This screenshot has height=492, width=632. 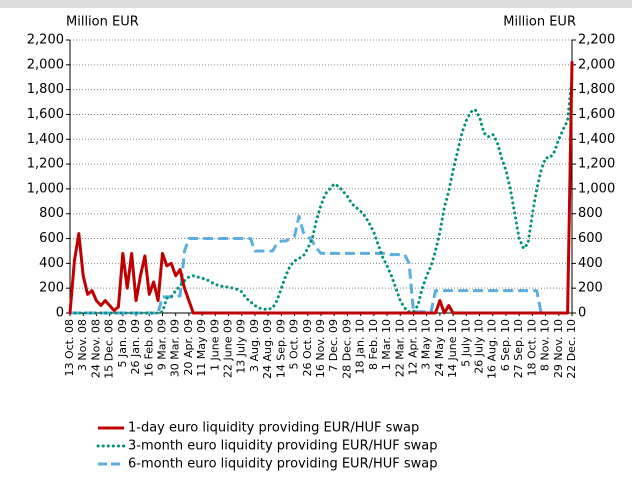 I want to click on x-tick-label: 11 May 09, so click(x=201, y=348).